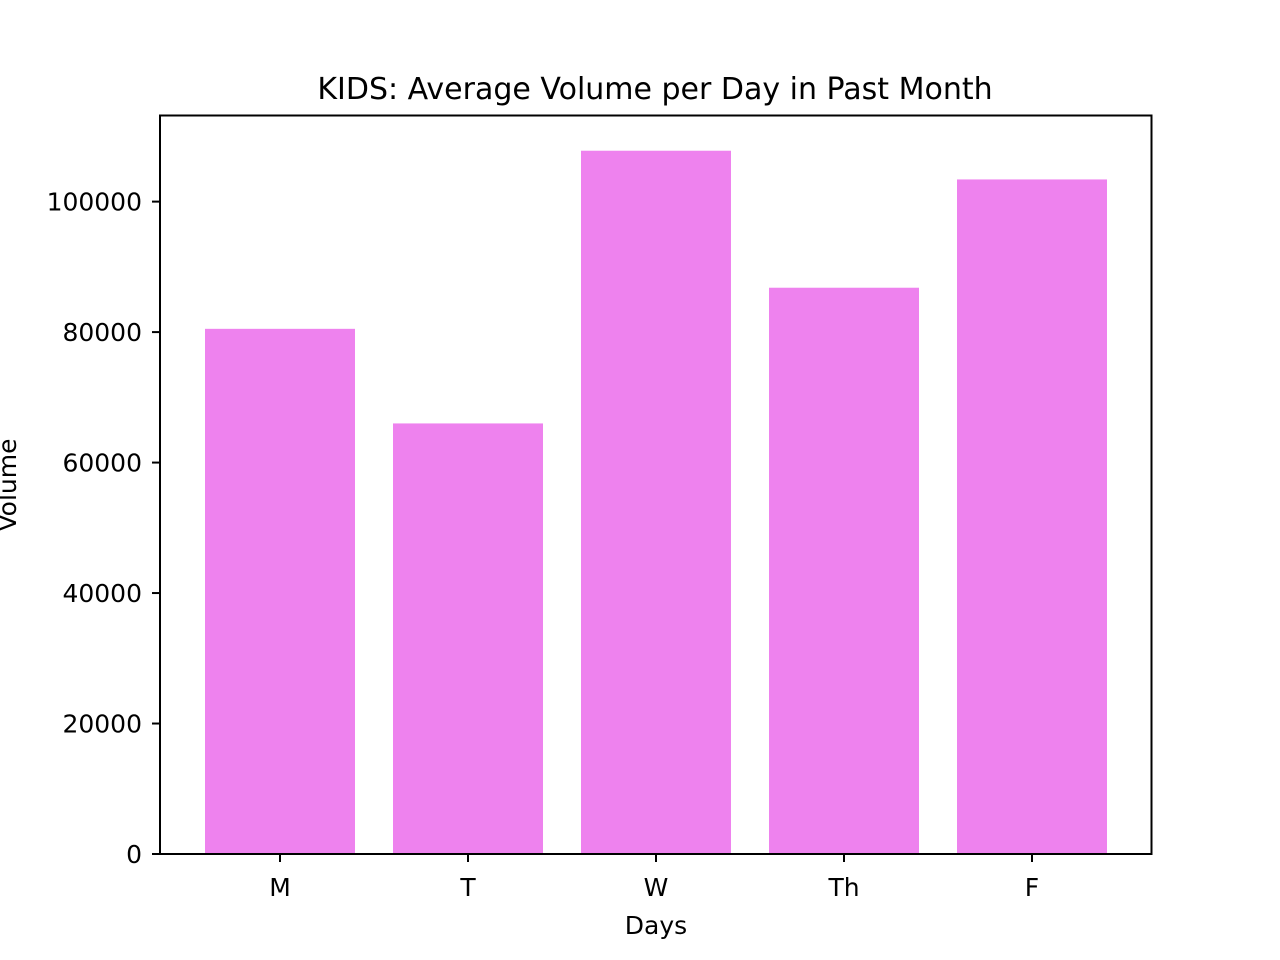 The height and width of the screenshot is (960, 1280). What do you see at coordinates (102, 332) in the screenshot?
I see `y-tick-label: 80000` at bounding box center [102, 332].